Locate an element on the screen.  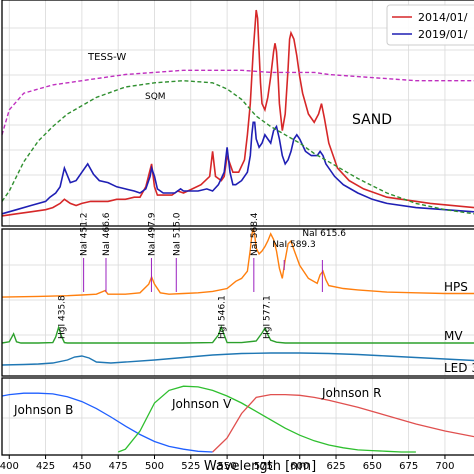
emission-label: NaI 466.6 is located at coordinates (107, 234).